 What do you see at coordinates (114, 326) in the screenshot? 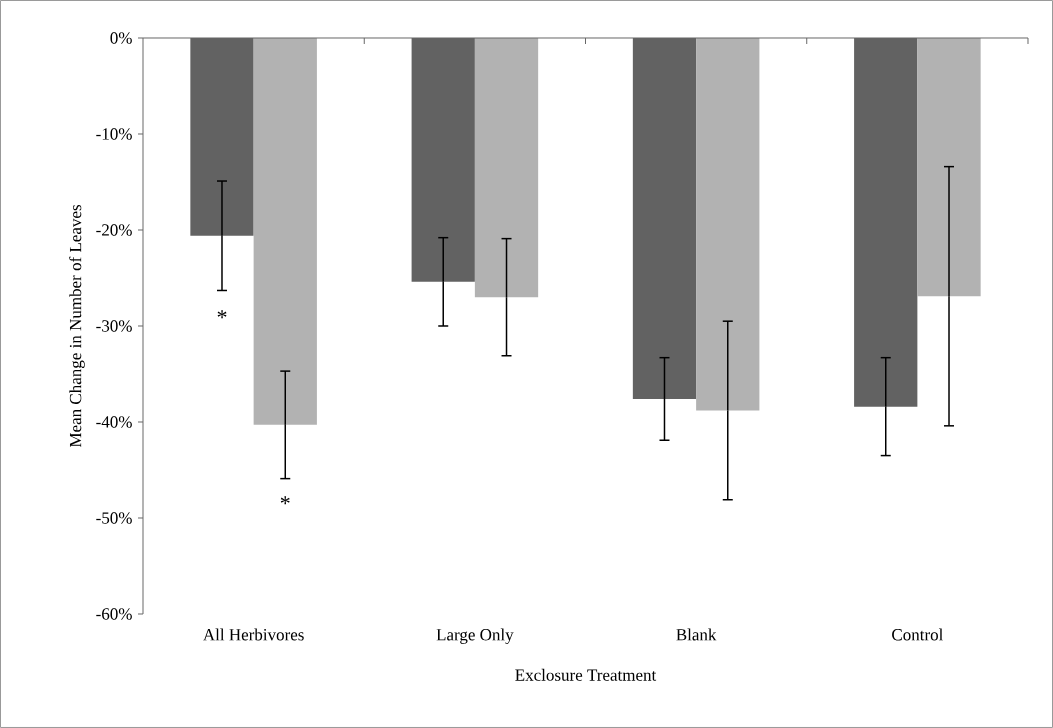
I see `y-tick-label: -30%` at bounding box center [114, 326].